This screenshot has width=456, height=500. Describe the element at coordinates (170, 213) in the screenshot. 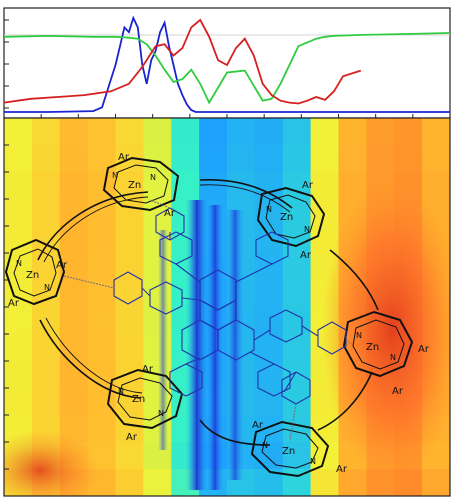

I see `ar-label-top-left-2: Ar` at that location.